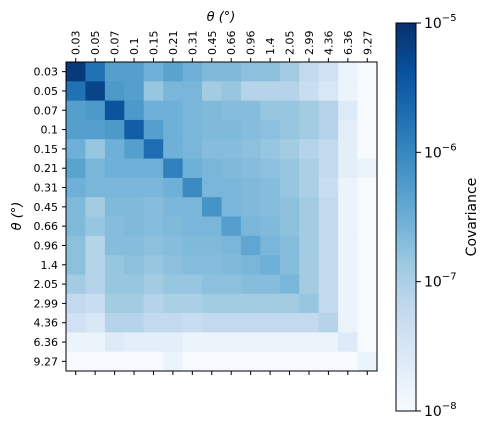 The width and height of the screenshot is (490, 432). Describe the element at coordinates (449, 277) in the screenshot. I see `colorbar-tick-exponent: −7` at that location.